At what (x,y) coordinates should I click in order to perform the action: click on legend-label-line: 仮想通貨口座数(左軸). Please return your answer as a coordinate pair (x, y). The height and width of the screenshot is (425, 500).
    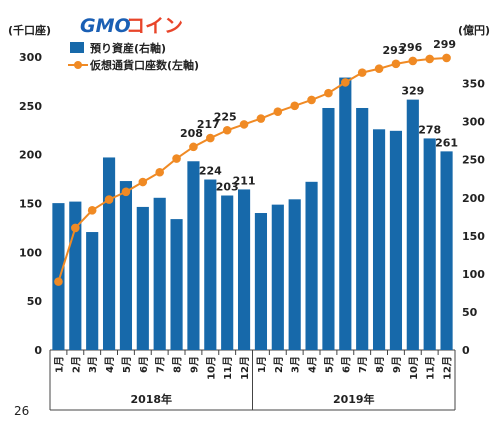
    Looking at the image, I should click on (144, 65).